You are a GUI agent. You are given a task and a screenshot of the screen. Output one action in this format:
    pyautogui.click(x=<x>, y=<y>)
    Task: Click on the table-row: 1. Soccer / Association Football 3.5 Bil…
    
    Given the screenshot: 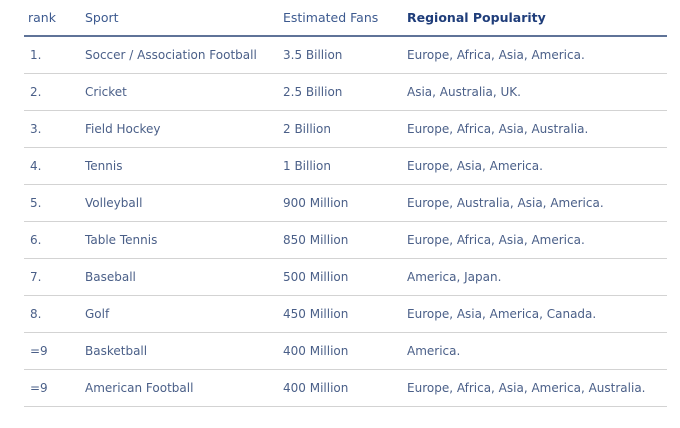 What is the action you would take?
    pyautogui.click(x=345, y=55)
    